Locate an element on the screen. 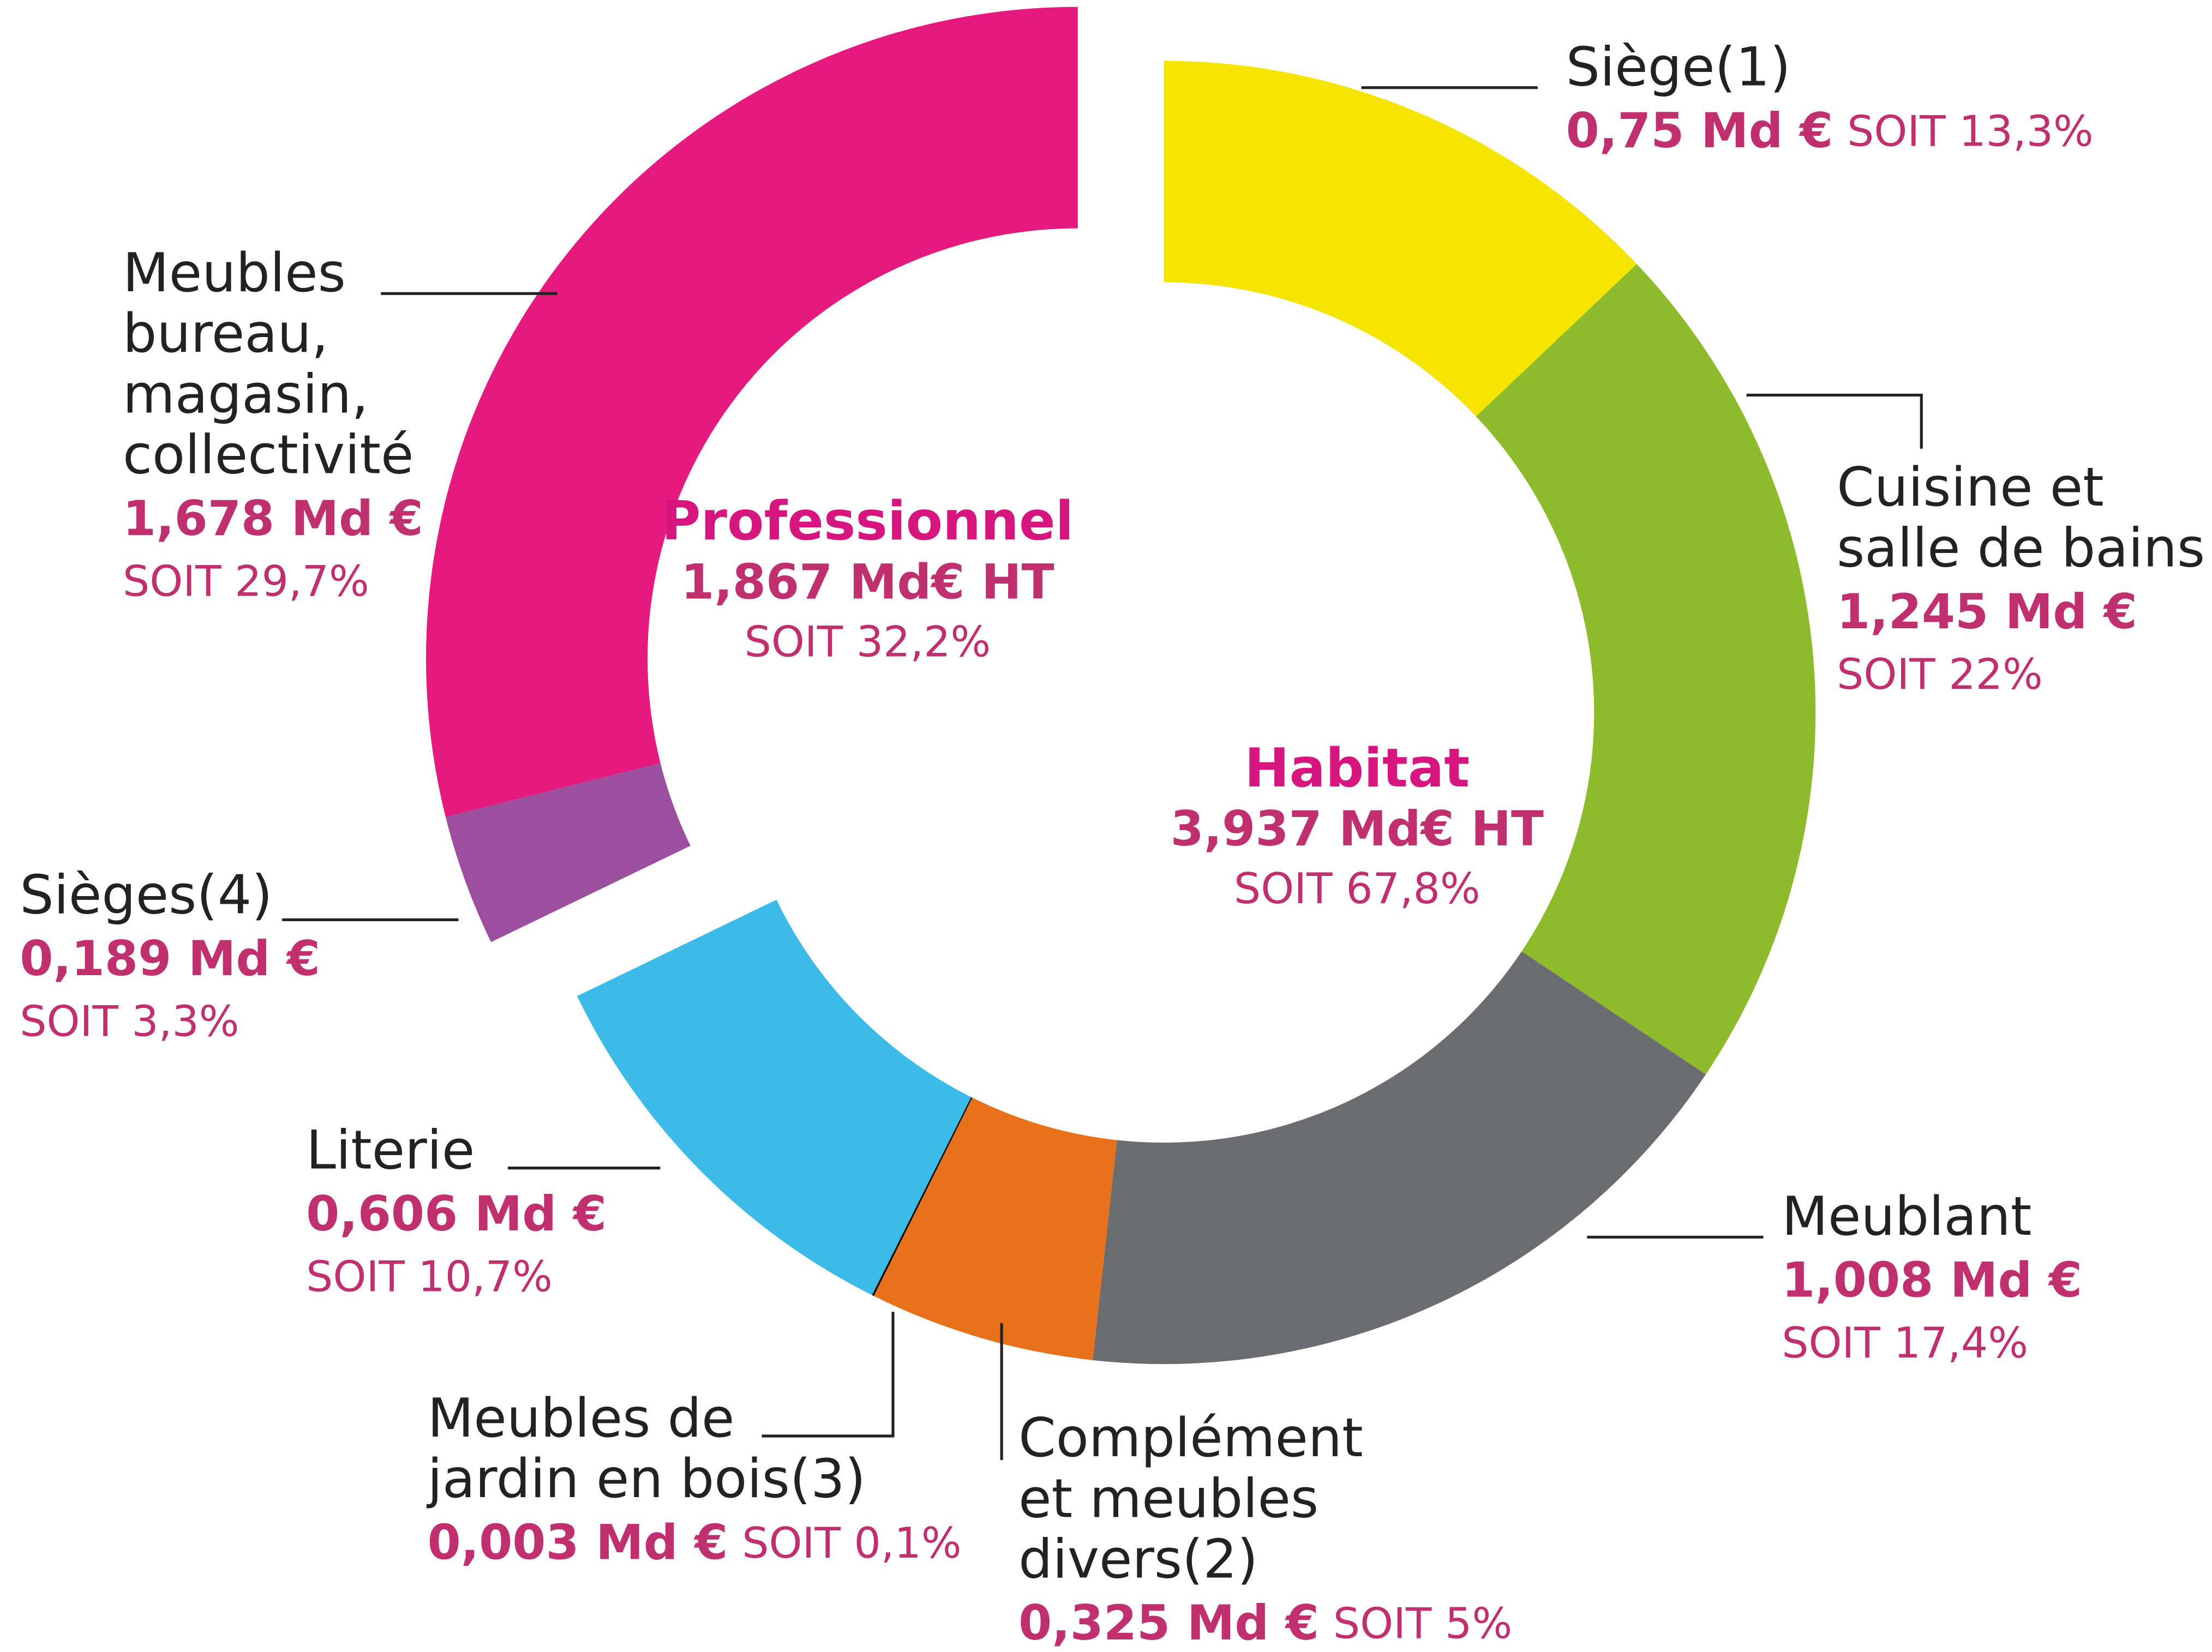 This screenshot has height=1652, width=2212. category-label: Sièges(4) is located at coordinates (146, 895).